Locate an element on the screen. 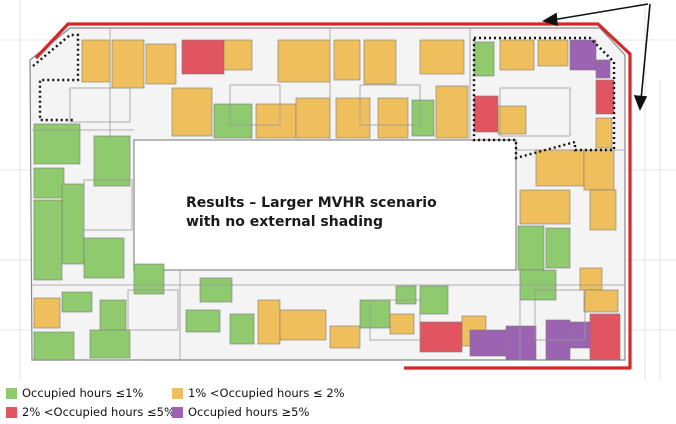  legend-item-green: Occupied hours ≤1% is located at coordinates (74, 393).